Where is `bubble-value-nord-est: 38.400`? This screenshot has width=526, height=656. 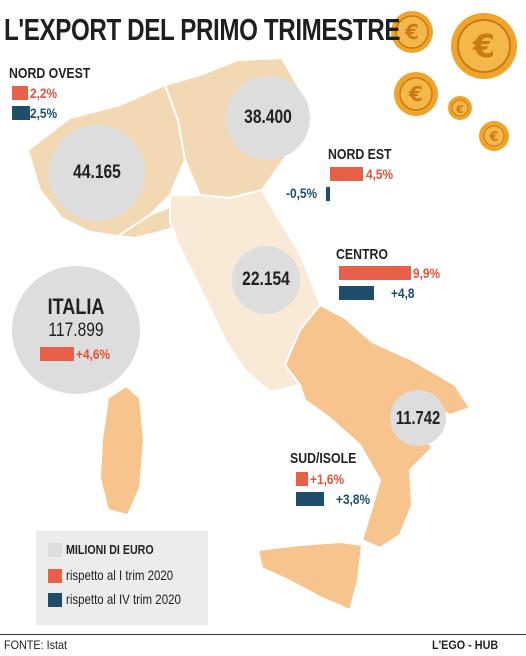 bubble-value-nord-est: 38.400 is located at coordinates (268, 117).